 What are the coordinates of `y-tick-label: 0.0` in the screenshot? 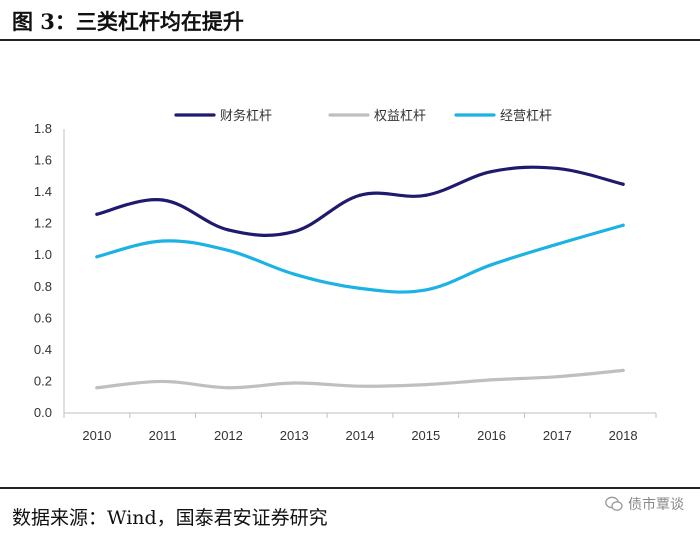 It's located at (43, 412).